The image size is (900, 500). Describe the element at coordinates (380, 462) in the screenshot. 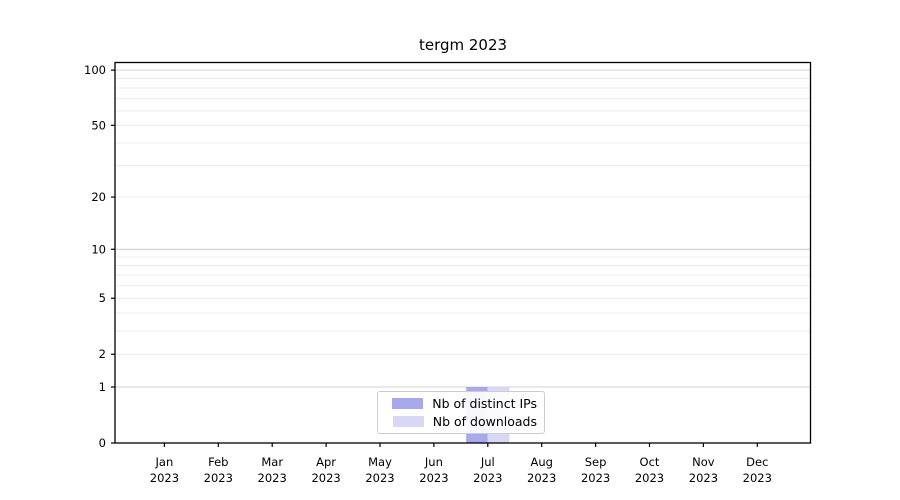

I see `x-tick-label-month: May` at that location.